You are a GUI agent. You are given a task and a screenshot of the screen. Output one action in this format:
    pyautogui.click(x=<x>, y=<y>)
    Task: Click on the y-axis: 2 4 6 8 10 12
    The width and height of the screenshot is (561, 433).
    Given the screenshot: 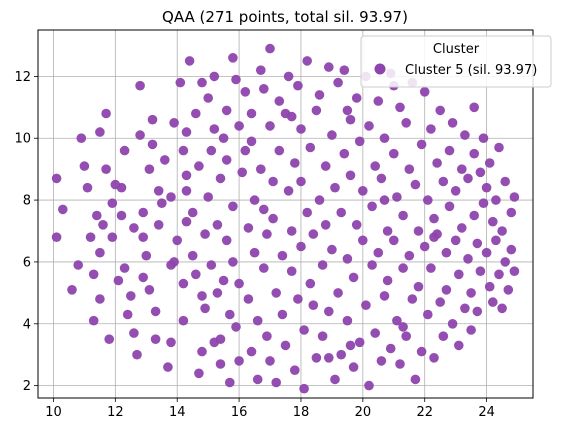 What is the action you would take?
    pyautogui.click(x=26, y=232)
    